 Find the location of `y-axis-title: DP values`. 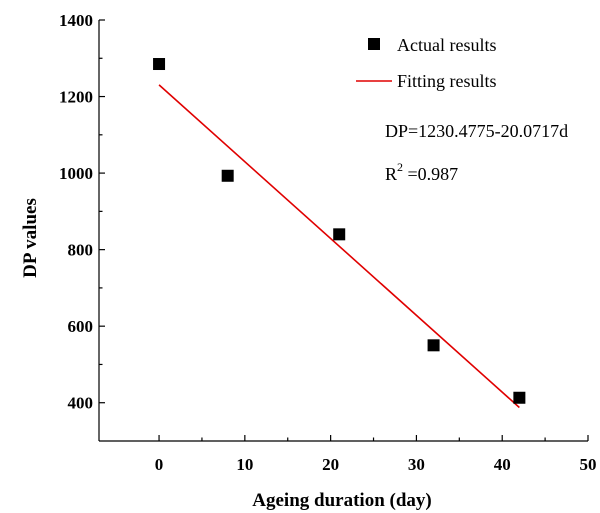

y-axis-title: DP values is located at coordinates (30, 238).